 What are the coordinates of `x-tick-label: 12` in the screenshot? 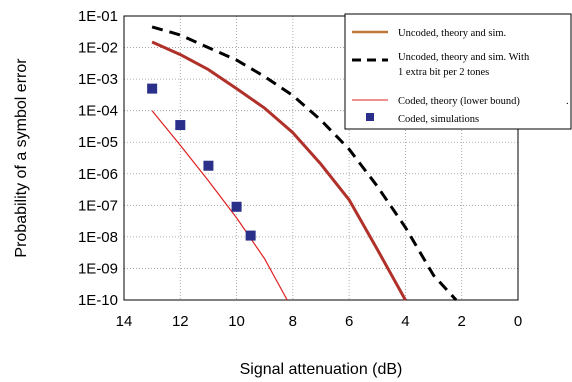 It's located at (180, 321).